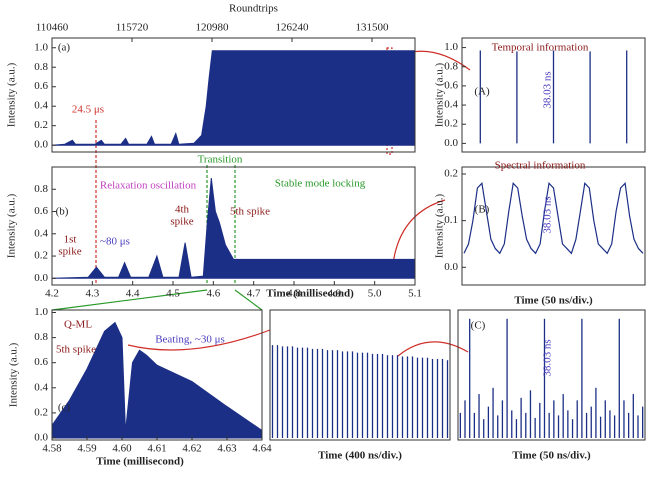 This screenshot has height=489, width=650. I want to click on x-tick-label: 4.58, so click(52, 449).